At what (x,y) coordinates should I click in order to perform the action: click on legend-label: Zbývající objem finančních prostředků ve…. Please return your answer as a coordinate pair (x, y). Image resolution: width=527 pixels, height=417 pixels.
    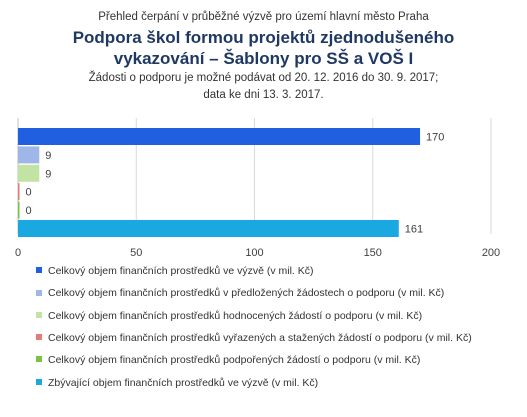
    Looking at the image, I should click on (183, 382).